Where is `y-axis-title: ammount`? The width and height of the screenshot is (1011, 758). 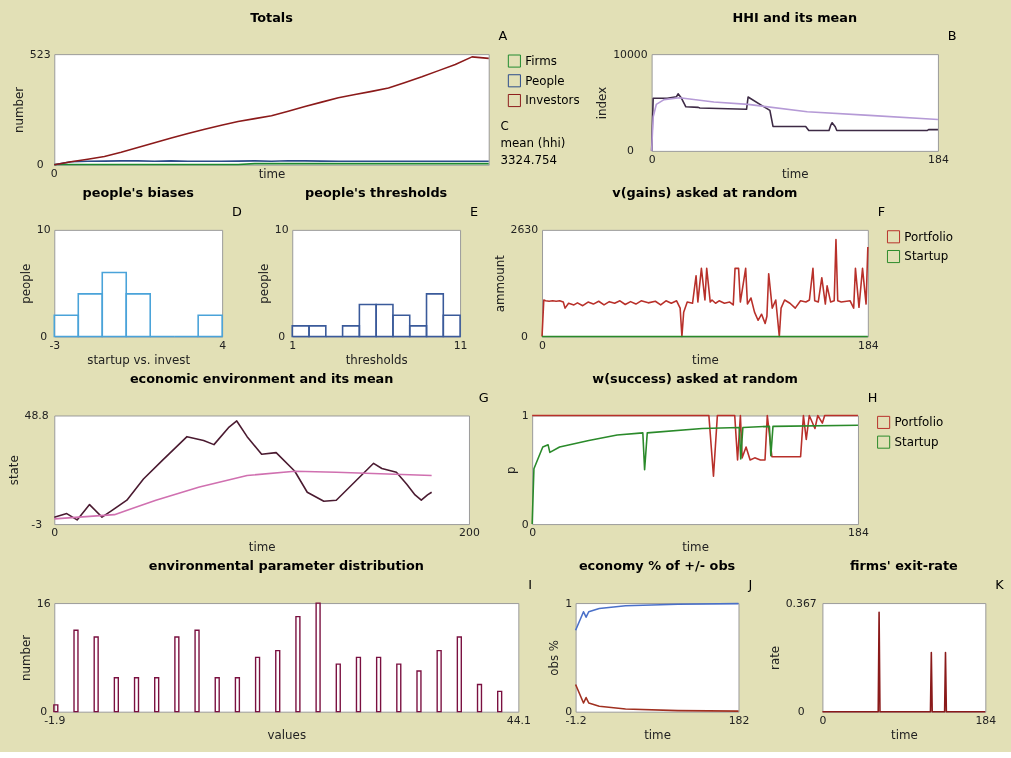
y-axis-title: ammount is located at coordinates (499, 283).